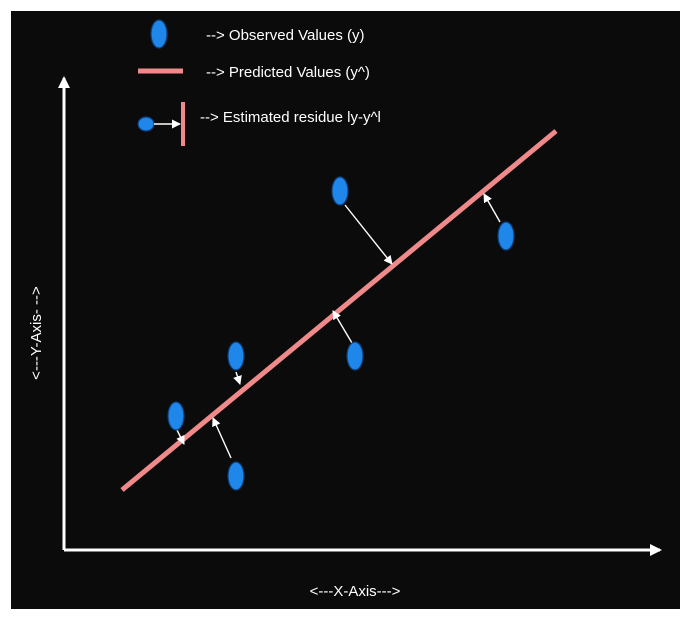 This screenshot has width=693, height=621. Describe the element at coordinates (36, 333) in the screenshot. I see `y-axis-label: <---Y-Axis- -->` at that location.